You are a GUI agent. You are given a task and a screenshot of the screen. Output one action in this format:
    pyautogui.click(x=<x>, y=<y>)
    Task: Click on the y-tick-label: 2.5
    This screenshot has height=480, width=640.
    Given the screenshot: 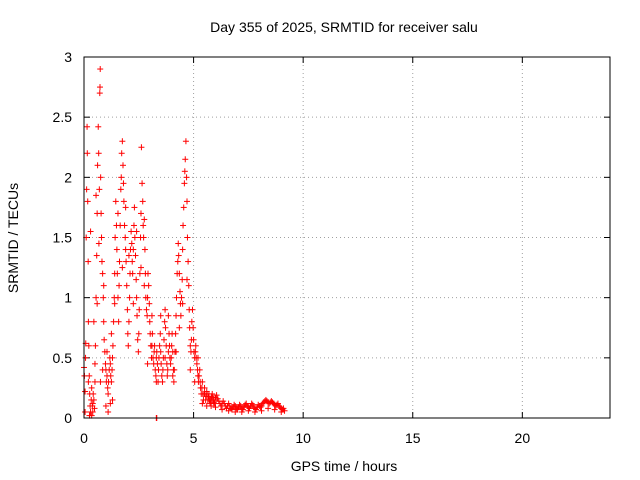 What is the action you would take?
    pyautogui.click(x=63, y=117)
    